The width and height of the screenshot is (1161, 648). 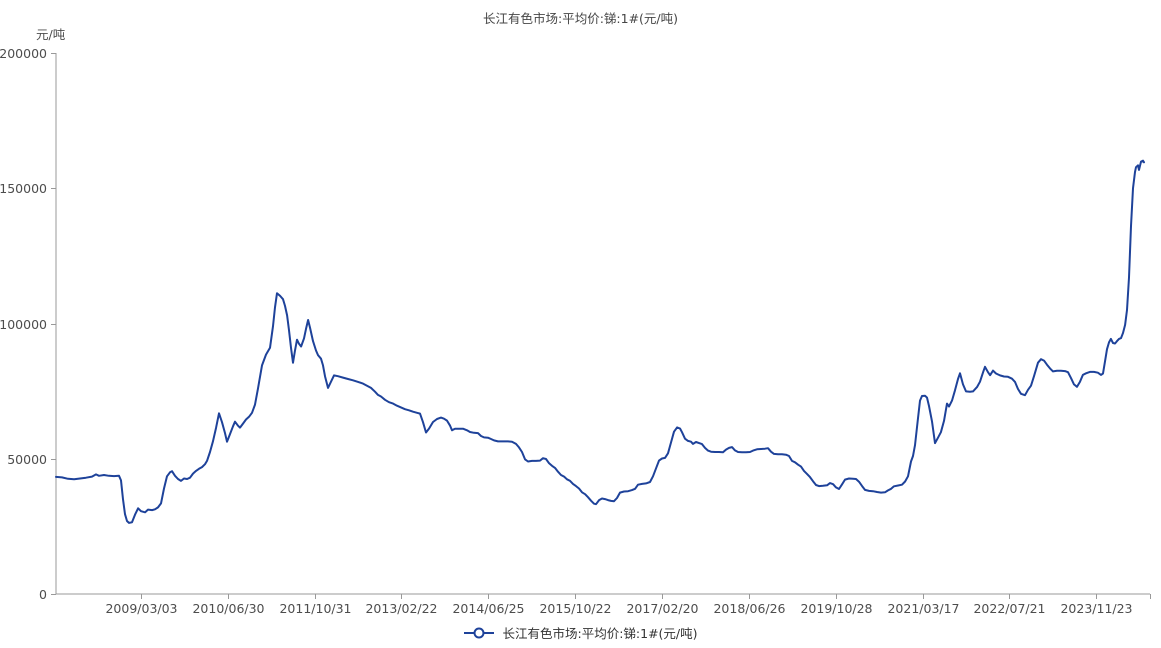 What do you see at coordinates (228, 608) in the screenshot?
I see `x-axis-tick-label: 2010/06/30` at bounding box center [228, 608].